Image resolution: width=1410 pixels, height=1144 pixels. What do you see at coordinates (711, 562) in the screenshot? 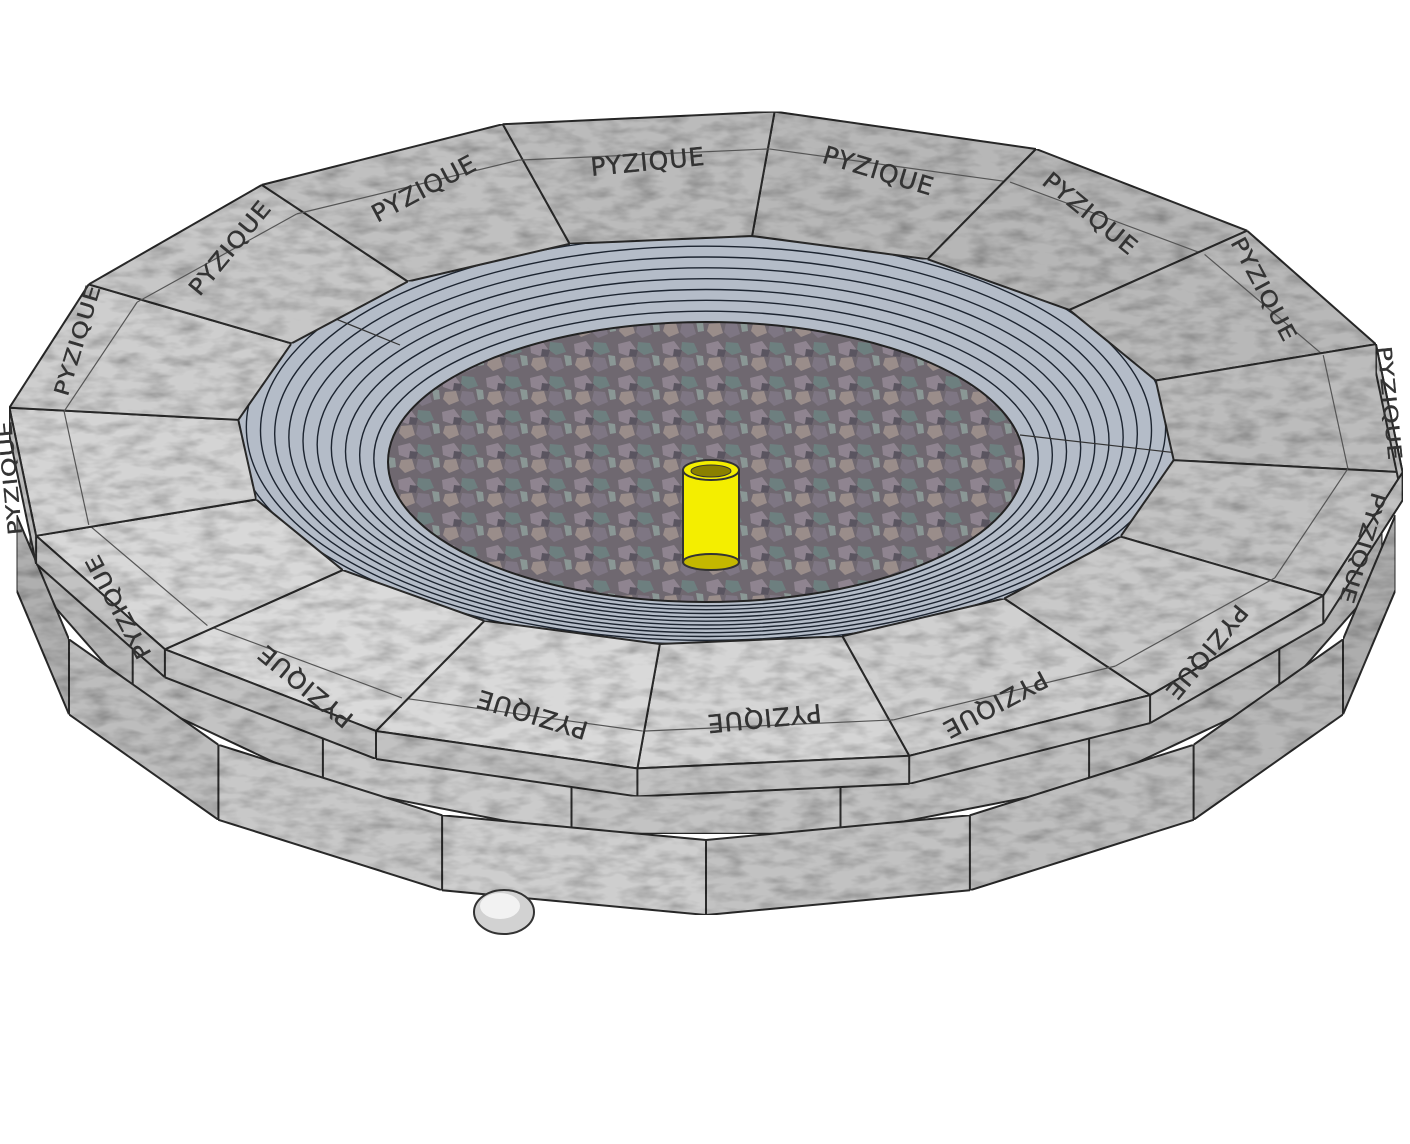
I see `gas-pipe-base` at bounding box center [711, 562].